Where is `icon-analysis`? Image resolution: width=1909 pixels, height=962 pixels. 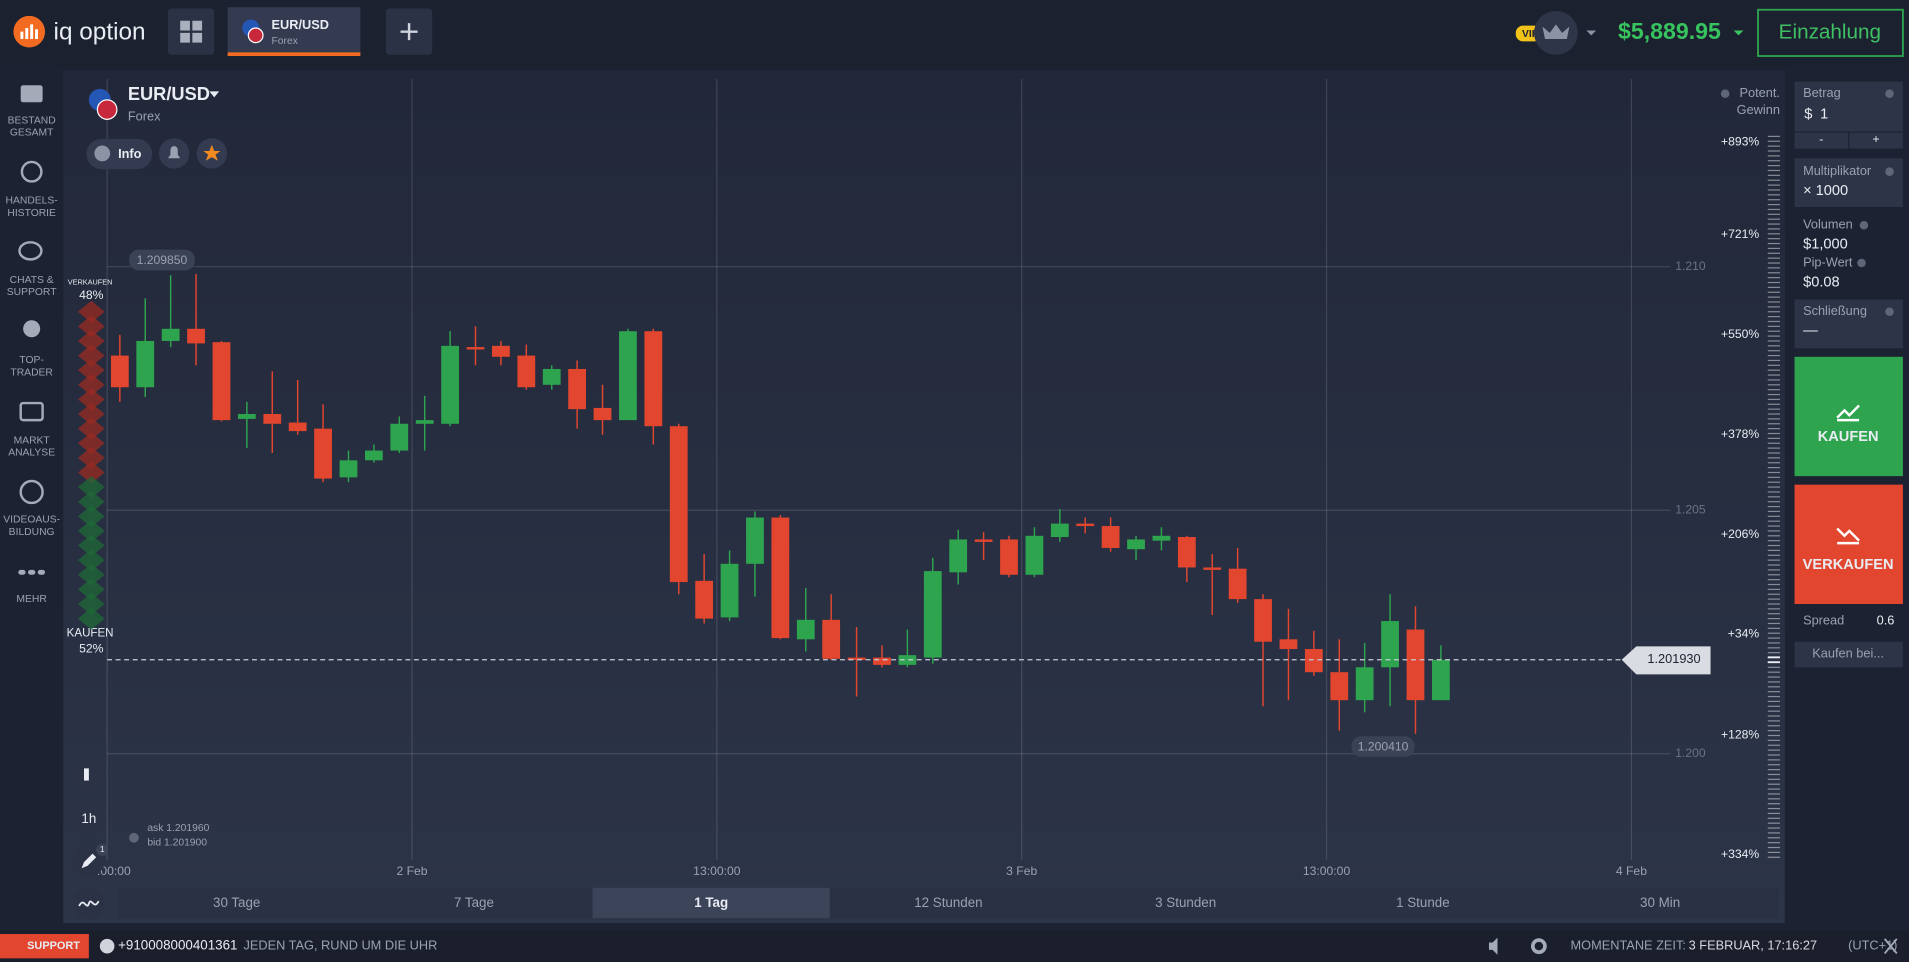
icon-analysis is located at coordinates (31, 411).